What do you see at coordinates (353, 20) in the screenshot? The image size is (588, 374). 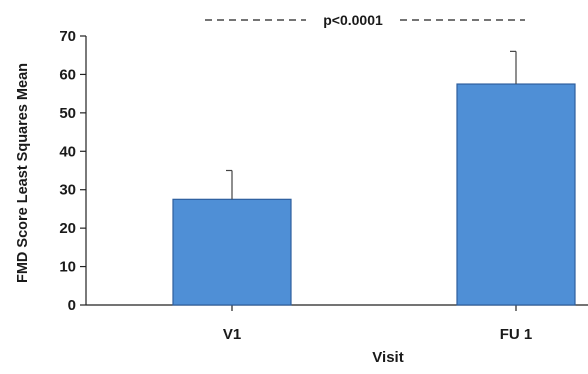 I see `p-value-label: p<0.0001` at bounding box center [353, 20].